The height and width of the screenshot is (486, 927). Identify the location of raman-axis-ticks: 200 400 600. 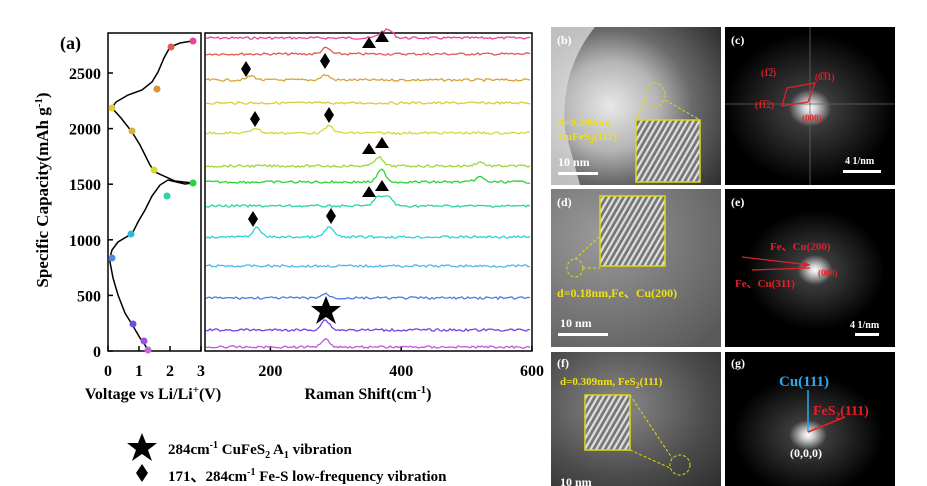
(401, 363).